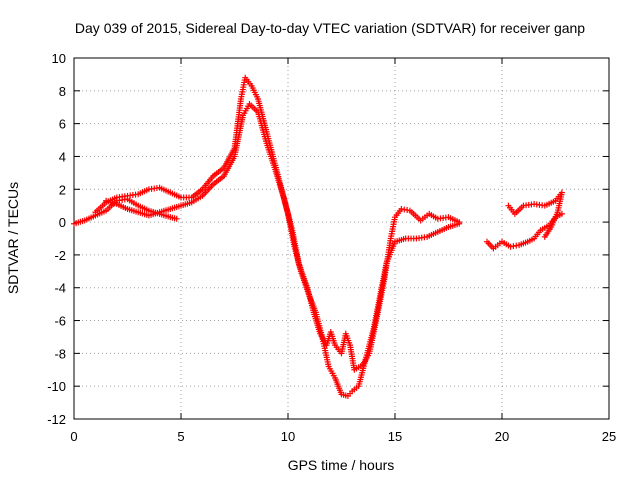  I want to click on y-tick-label: 0, so click(62, 222).